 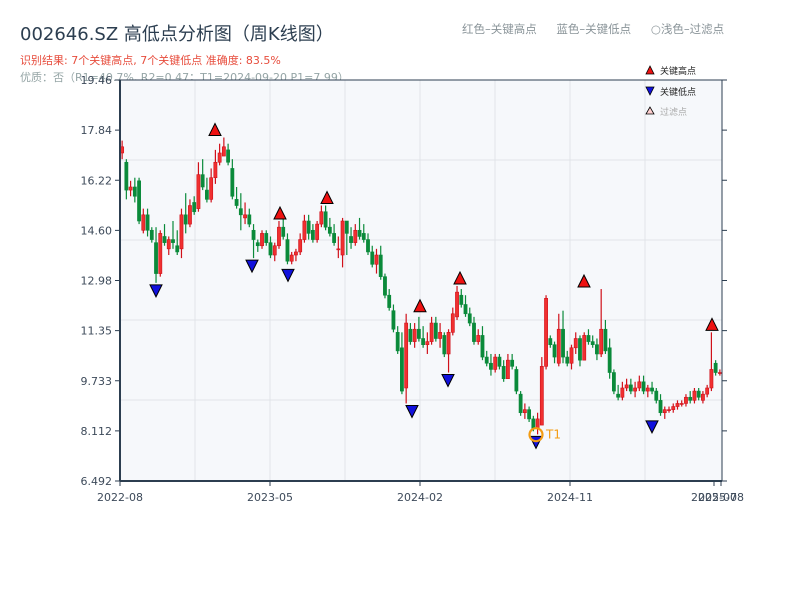 What do you see at coordinates (650, 70) in the screenshot?
I see `legend-high-icon` at bounding box center [650, 70].